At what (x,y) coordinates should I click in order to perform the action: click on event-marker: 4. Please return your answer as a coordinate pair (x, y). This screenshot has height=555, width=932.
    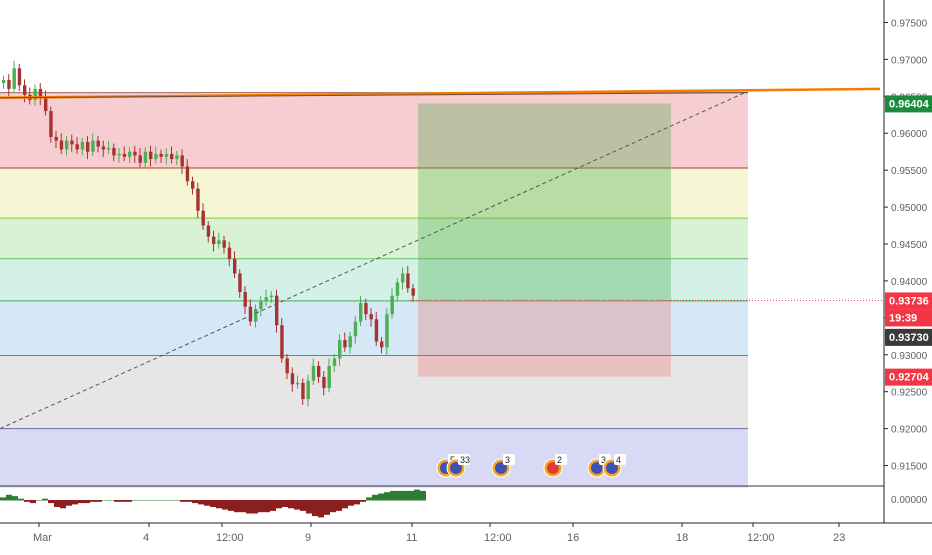
    Looking at the image, I should click on (614, 466).